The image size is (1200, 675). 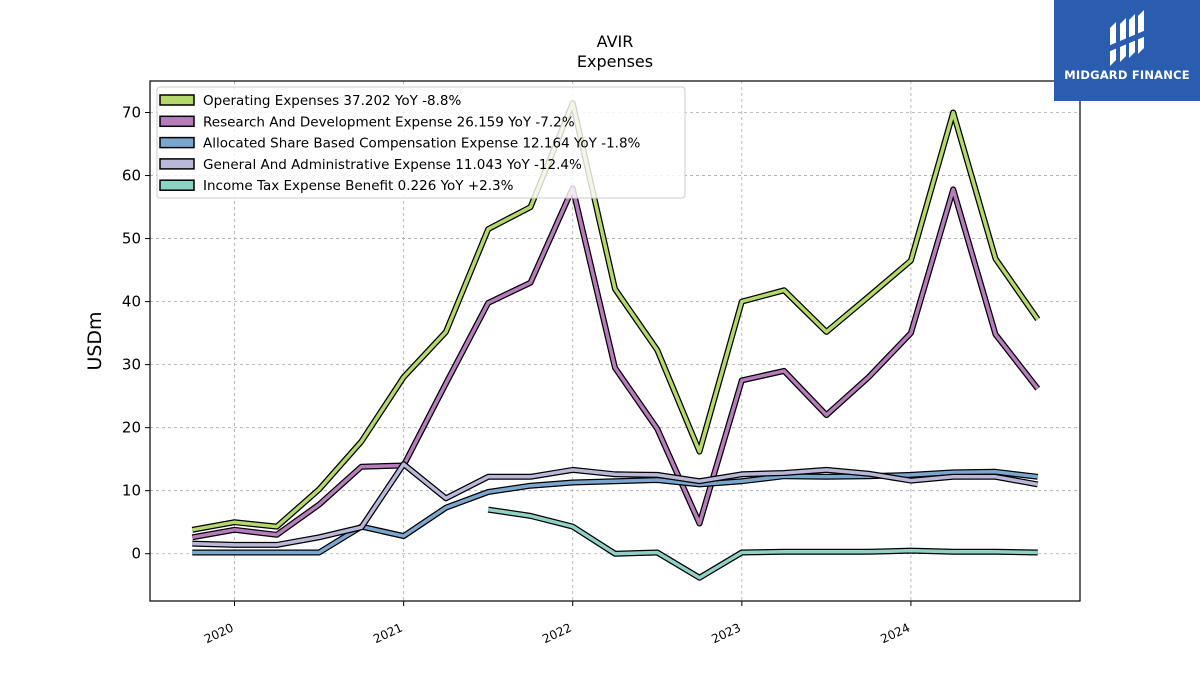 What do you see at coordinates (219, 634) in the screenshot?
I see `x-tick-label: 2020` at bounding box center [219, 634].